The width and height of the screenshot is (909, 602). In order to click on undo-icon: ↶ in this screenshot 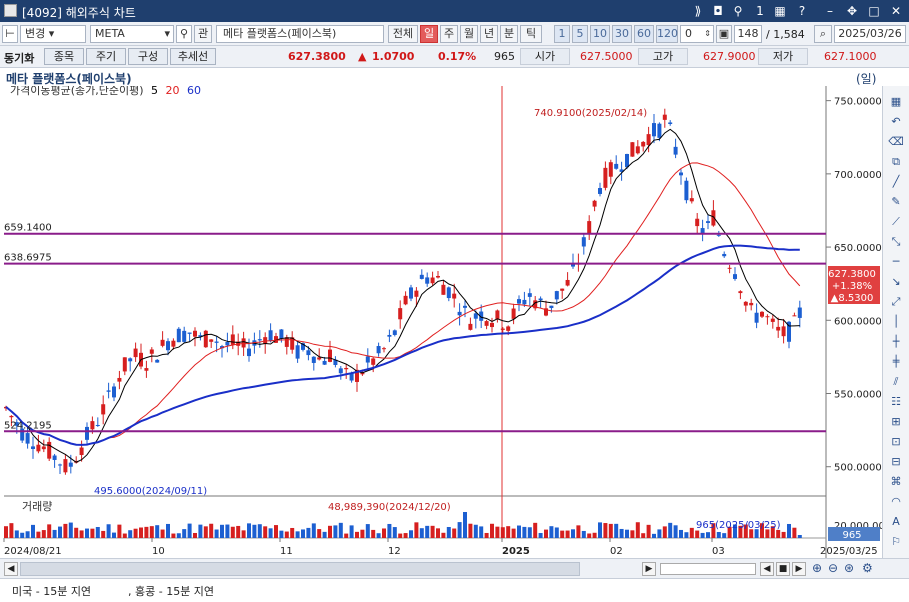, I will do `click(896, 121)`.